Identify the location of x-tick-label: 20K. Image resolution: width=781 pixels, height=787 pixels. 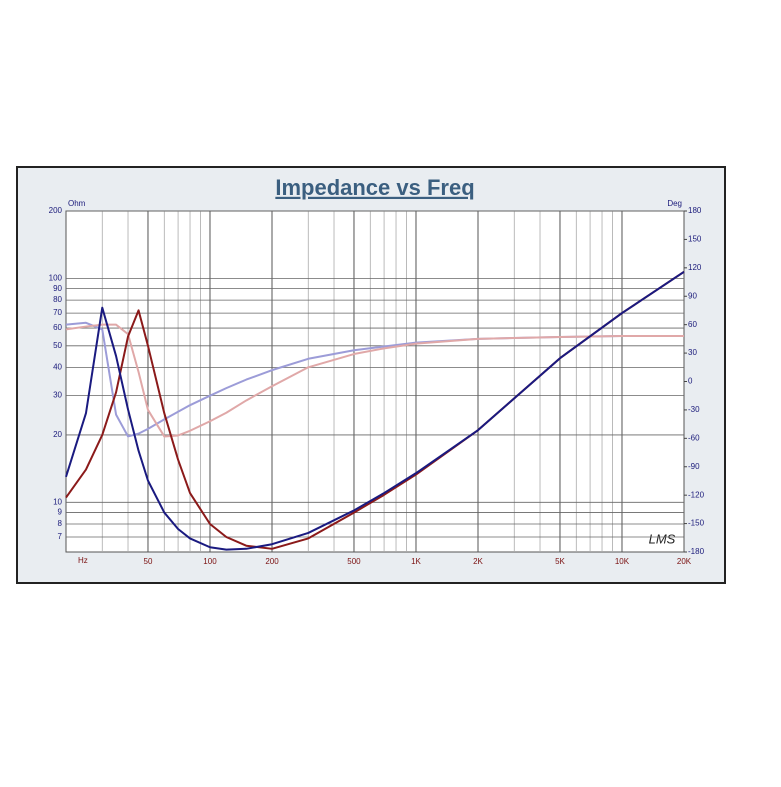
(684, 561).